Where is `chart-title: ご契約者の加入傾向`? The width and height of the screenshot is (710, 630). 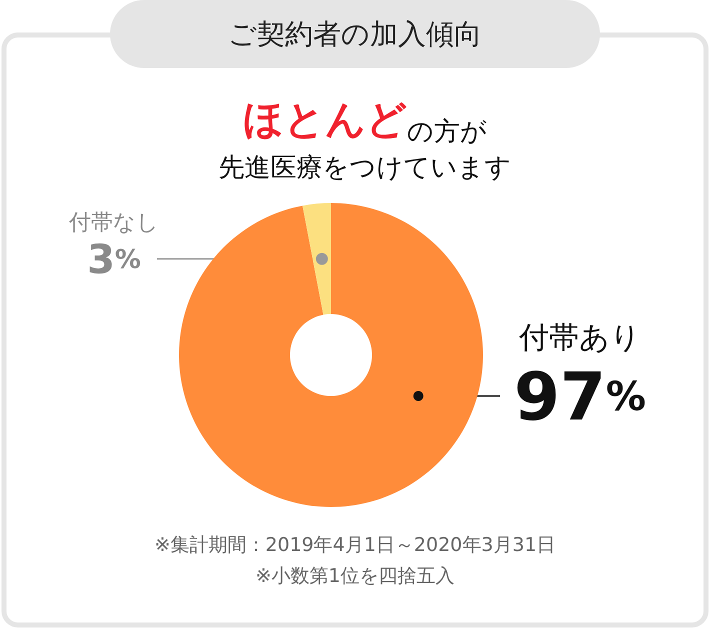
chart-title: ご契約者の加入傾向 is located at coordinates (355, 34).